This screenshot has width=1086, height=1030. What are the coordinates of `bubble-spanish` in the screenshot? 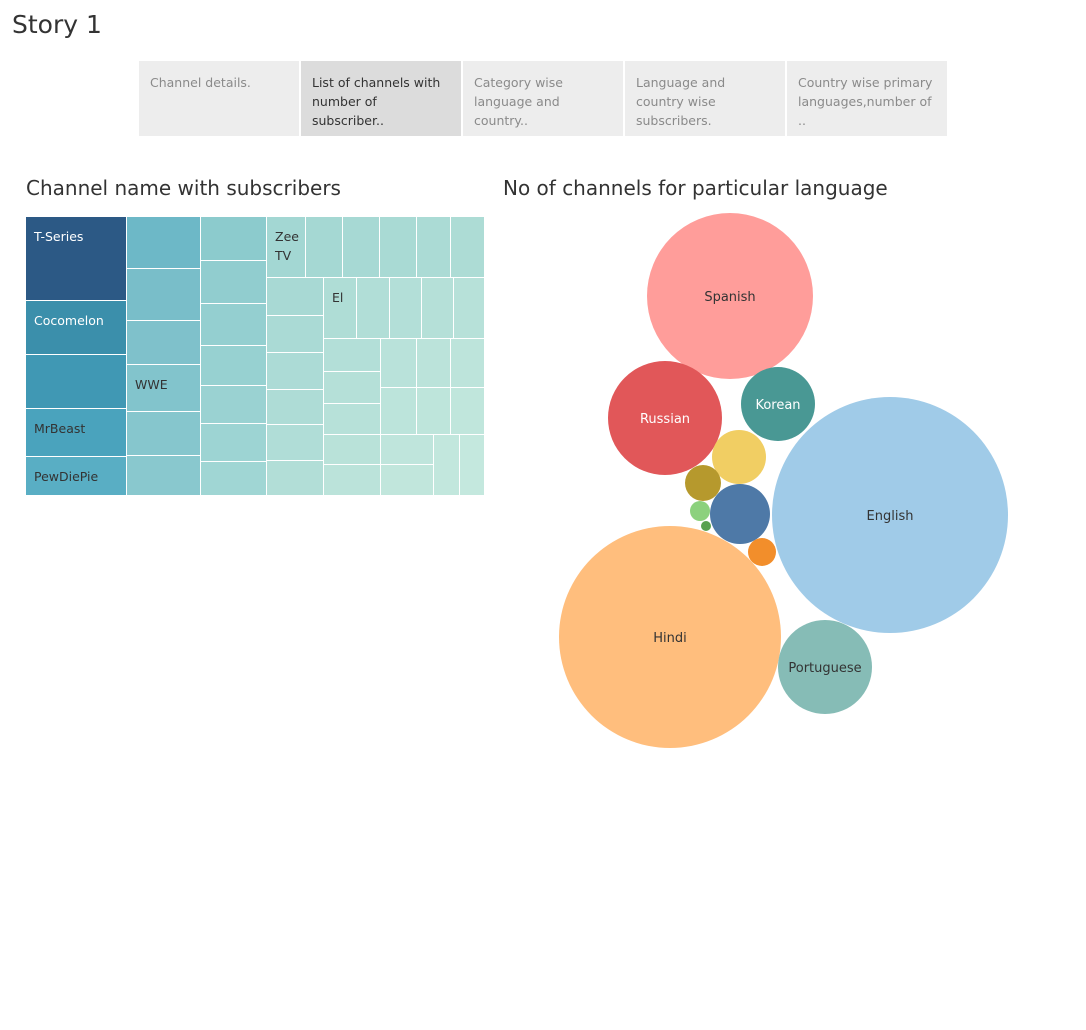 It's located at (730, 296).